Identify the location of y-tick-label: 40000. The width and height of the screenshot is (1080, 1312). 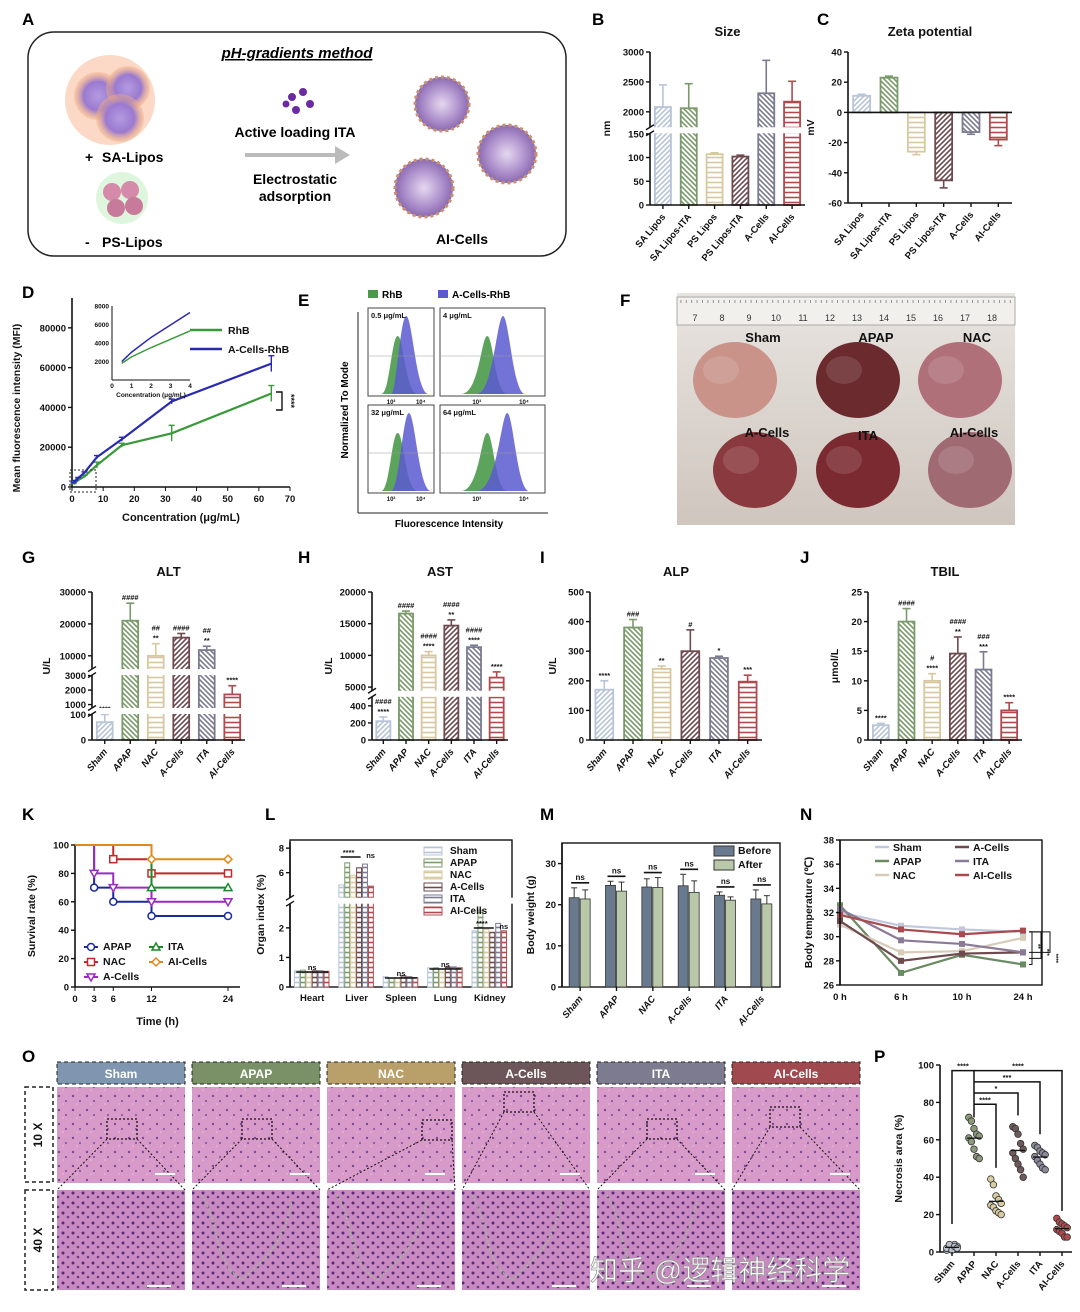
(53, 408).